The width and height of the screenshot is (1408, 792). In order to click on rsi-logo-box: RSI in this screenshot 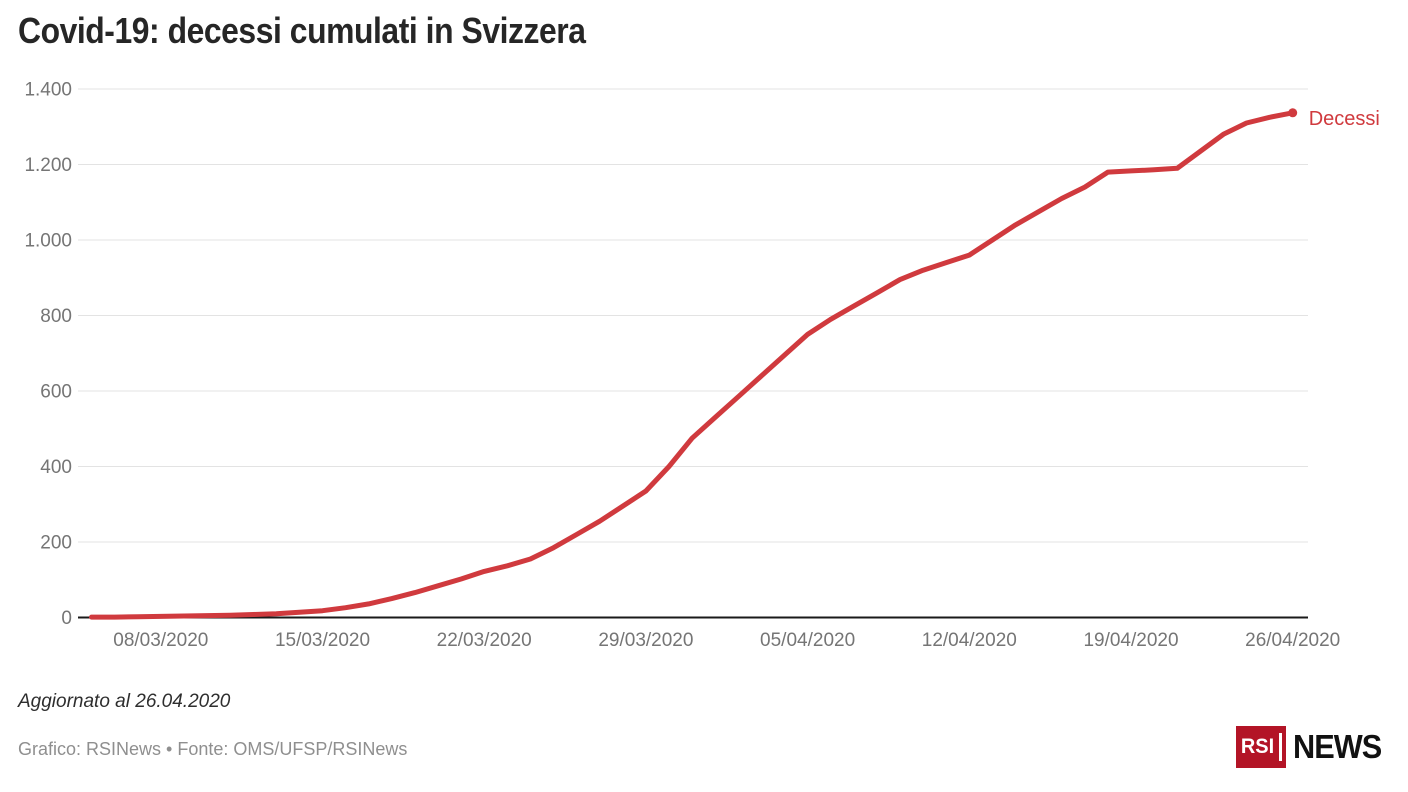, I will do `click(1261, 747)`.